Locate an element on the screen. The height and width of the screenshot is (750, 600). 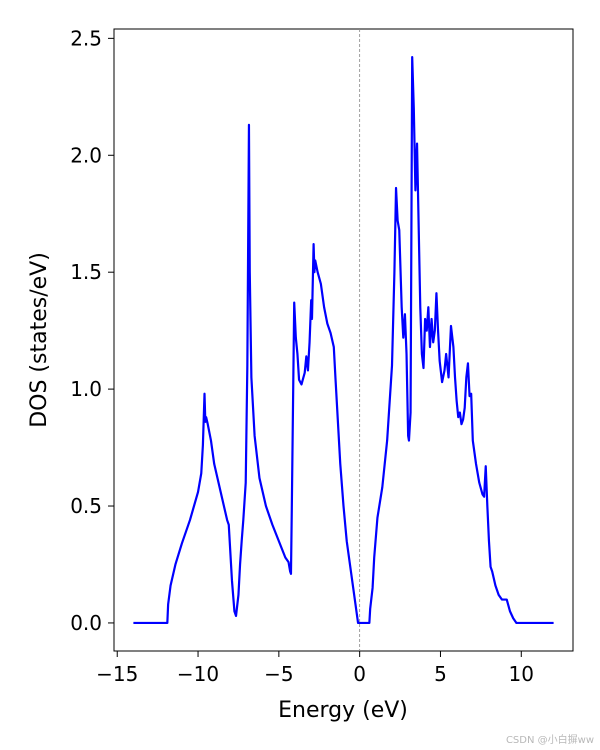
y-tick-label: 1.5 is located at coordinates (86, 272).